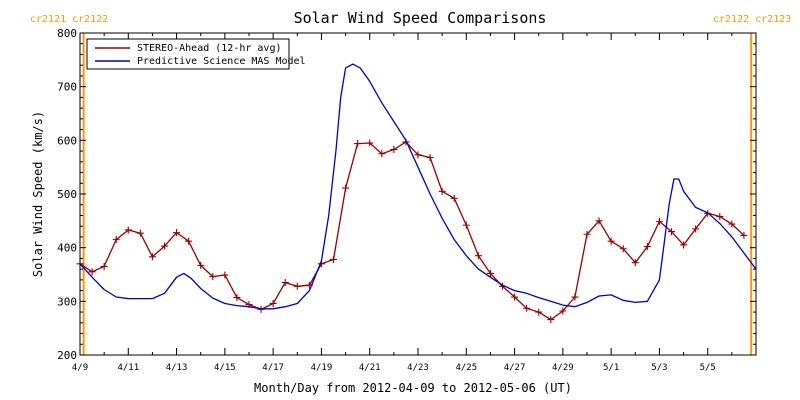  What do you see at coordinates (67, 87) in the screenshot?
I see `y-tick-label: 700` at bounding box center [67, 87].